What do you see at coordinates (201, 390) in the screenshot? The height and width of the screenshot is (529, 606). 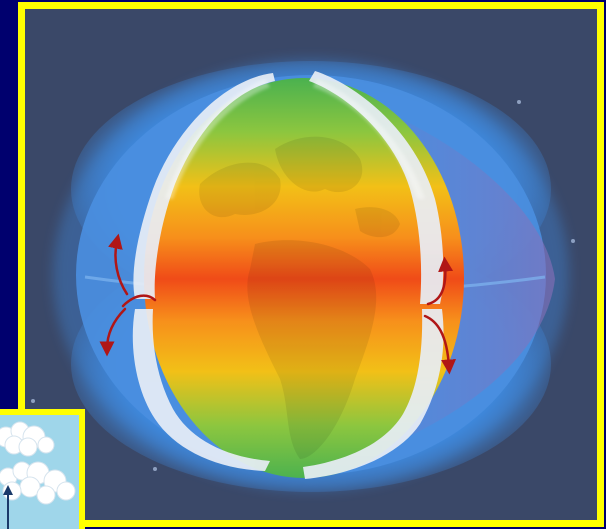 I see `cell-lower-left` at bounding box center [201, 390].